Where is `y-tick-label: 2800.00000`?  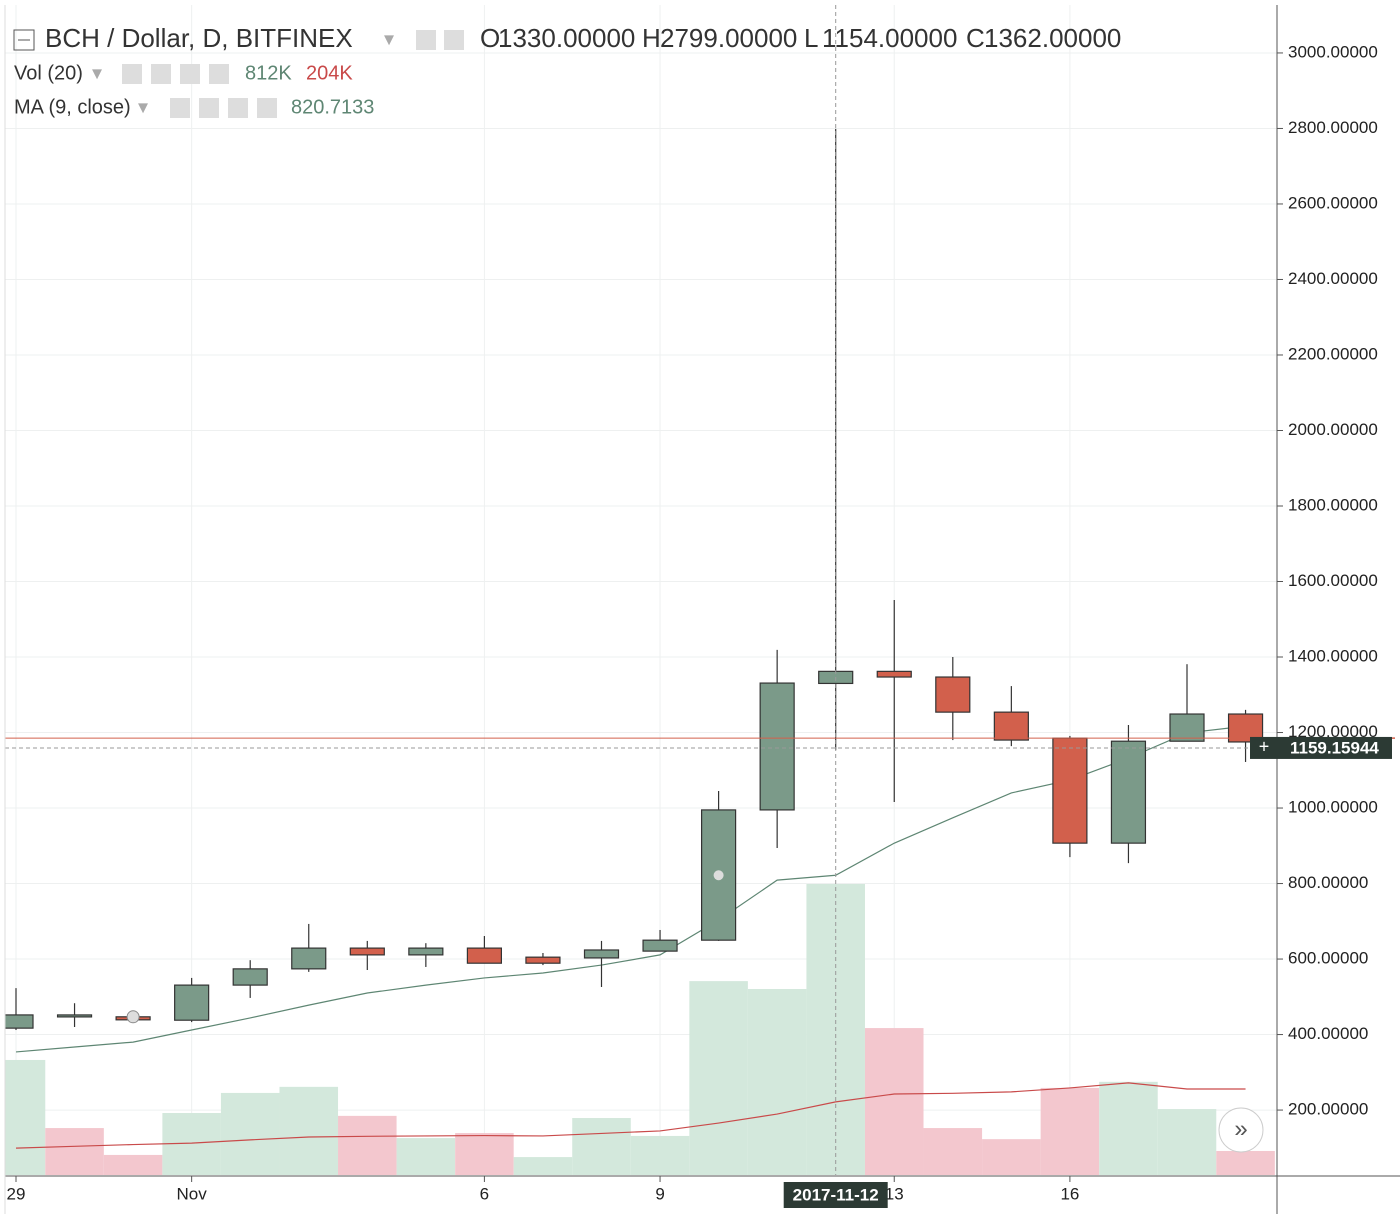
y-tick-label: 2800.00000 is located at coordinates (1333, 127).